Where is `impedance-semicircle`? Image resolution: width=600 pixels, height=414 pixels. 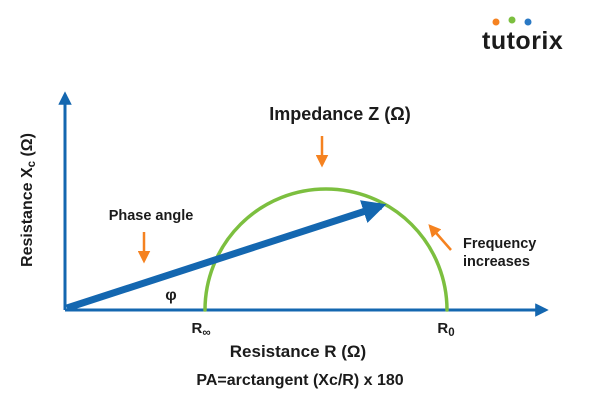 impedance-semicircle is located at coordinates (326, 249).